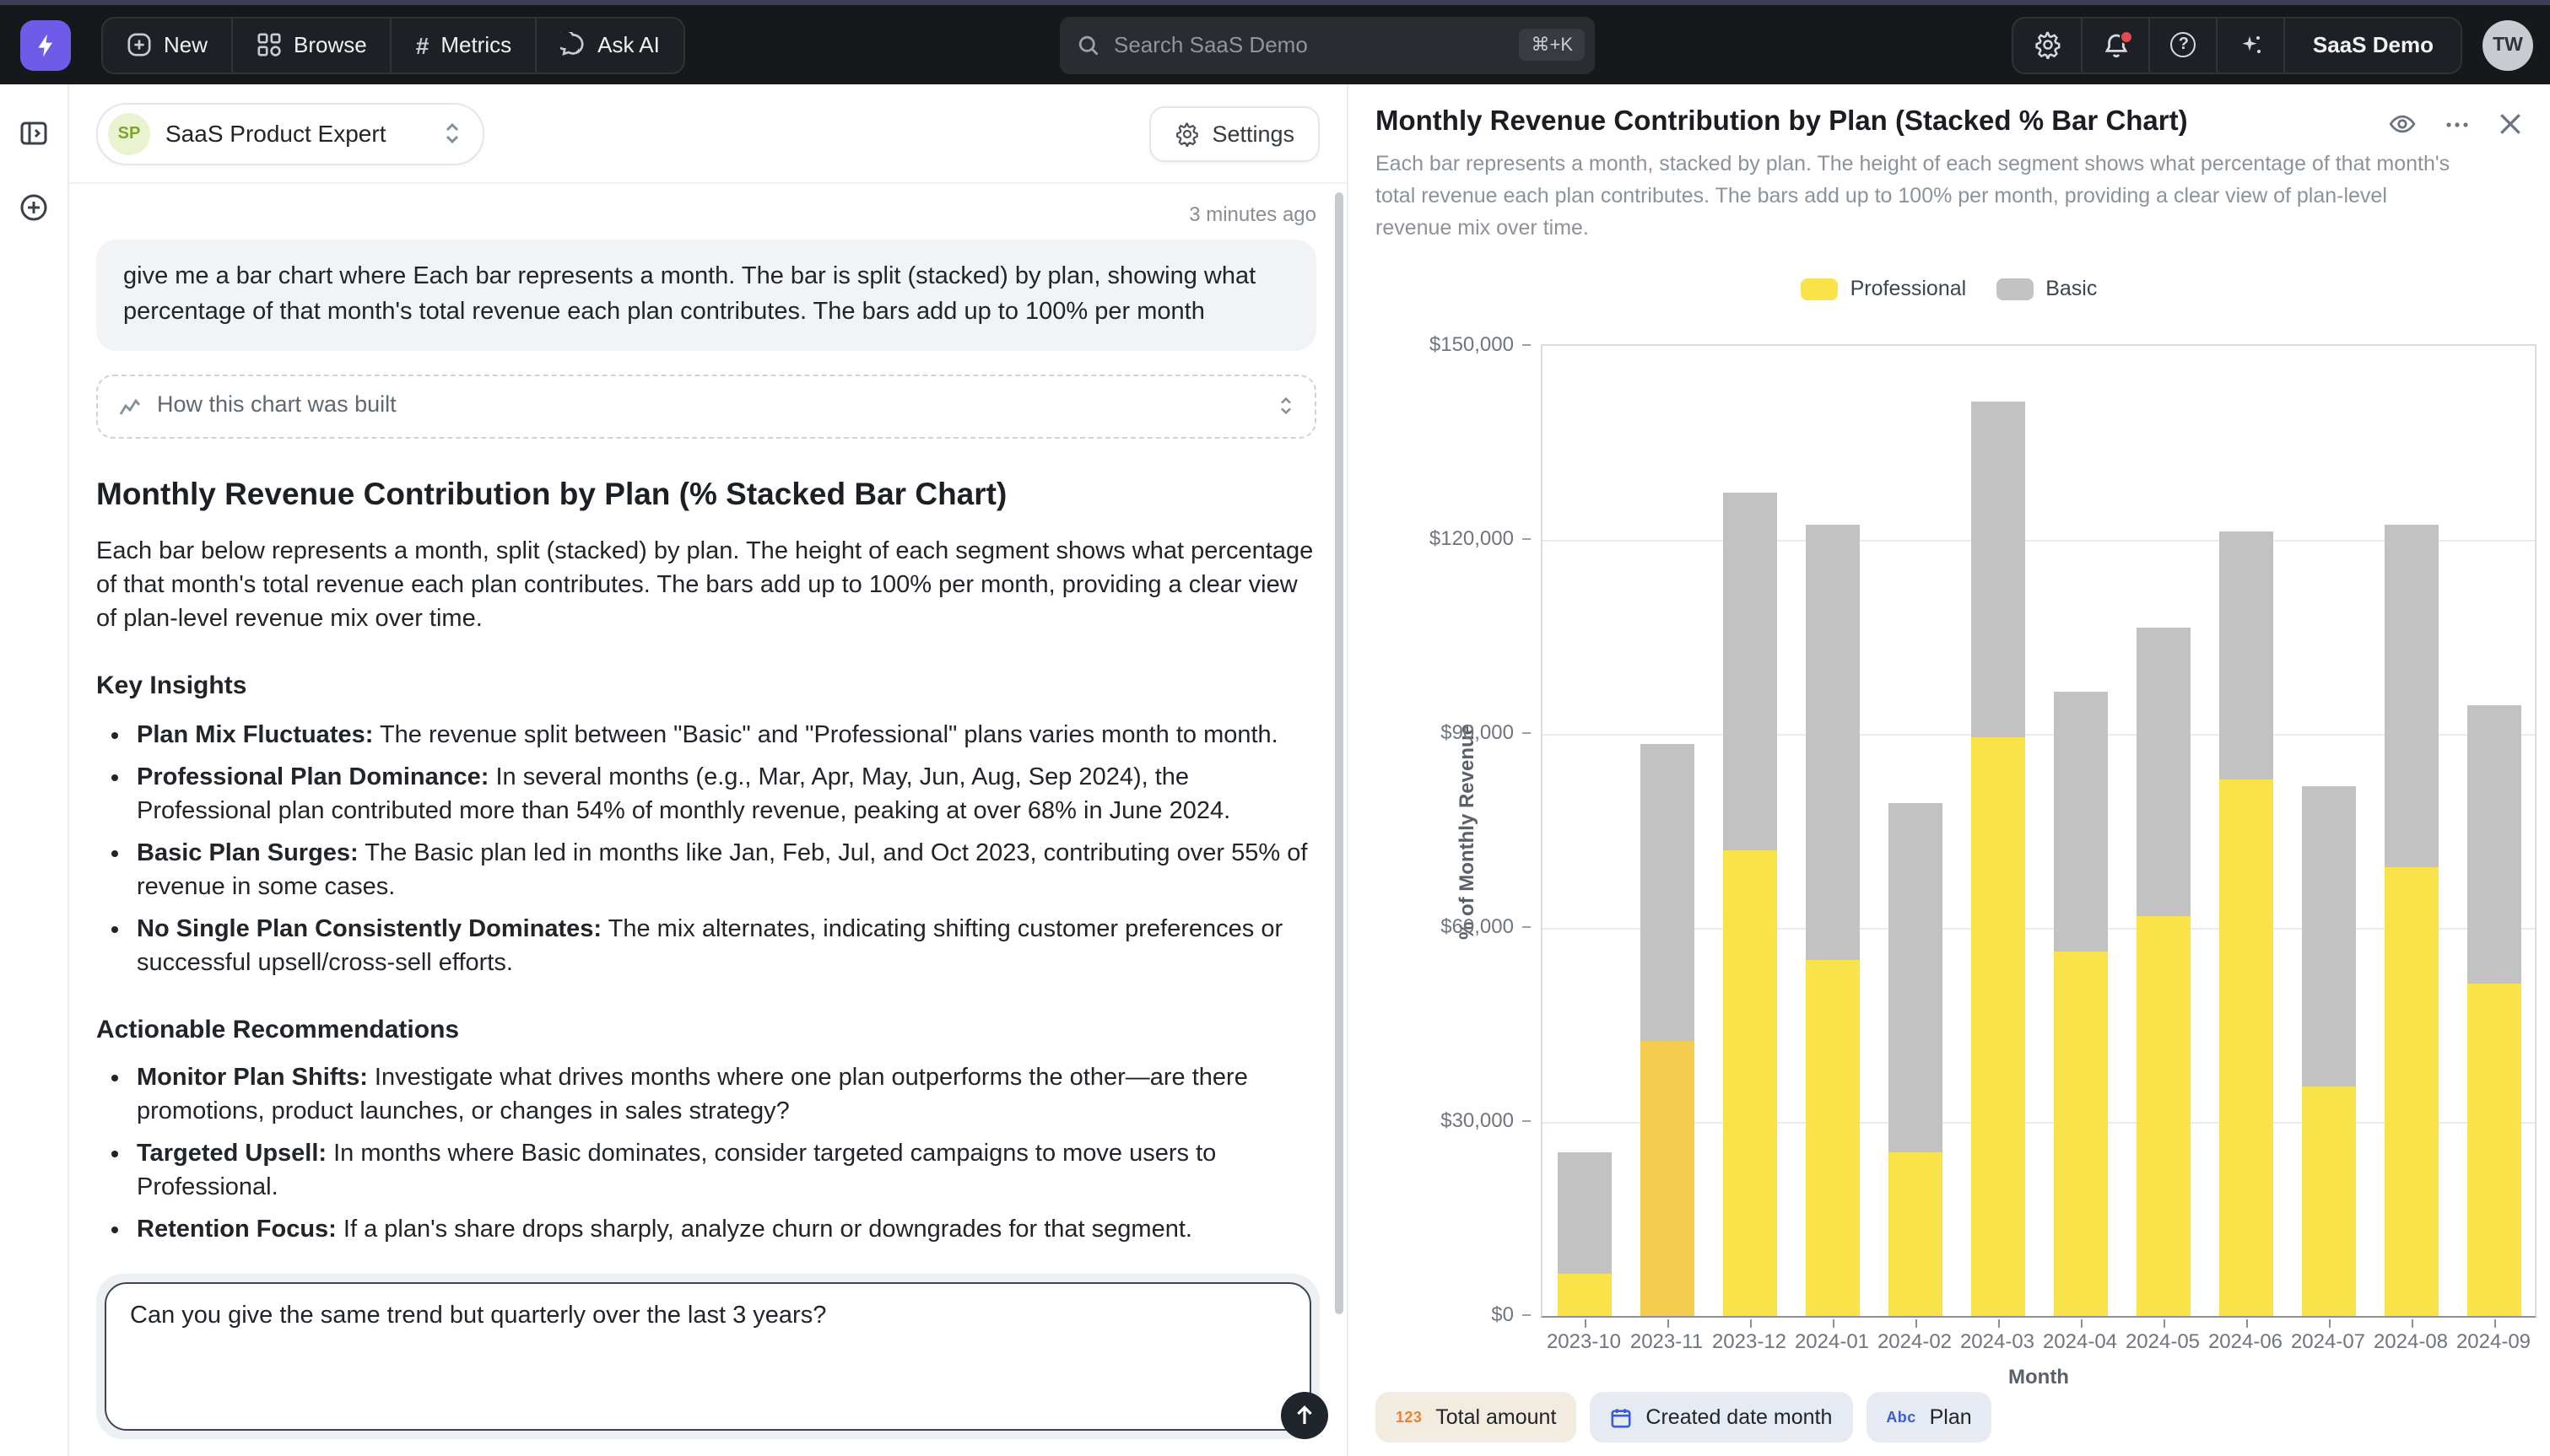  What do you see at coordinates (1339, 753) in the screenshot?
I see `chat-scrollbar` at bounding box center [1339, 753].